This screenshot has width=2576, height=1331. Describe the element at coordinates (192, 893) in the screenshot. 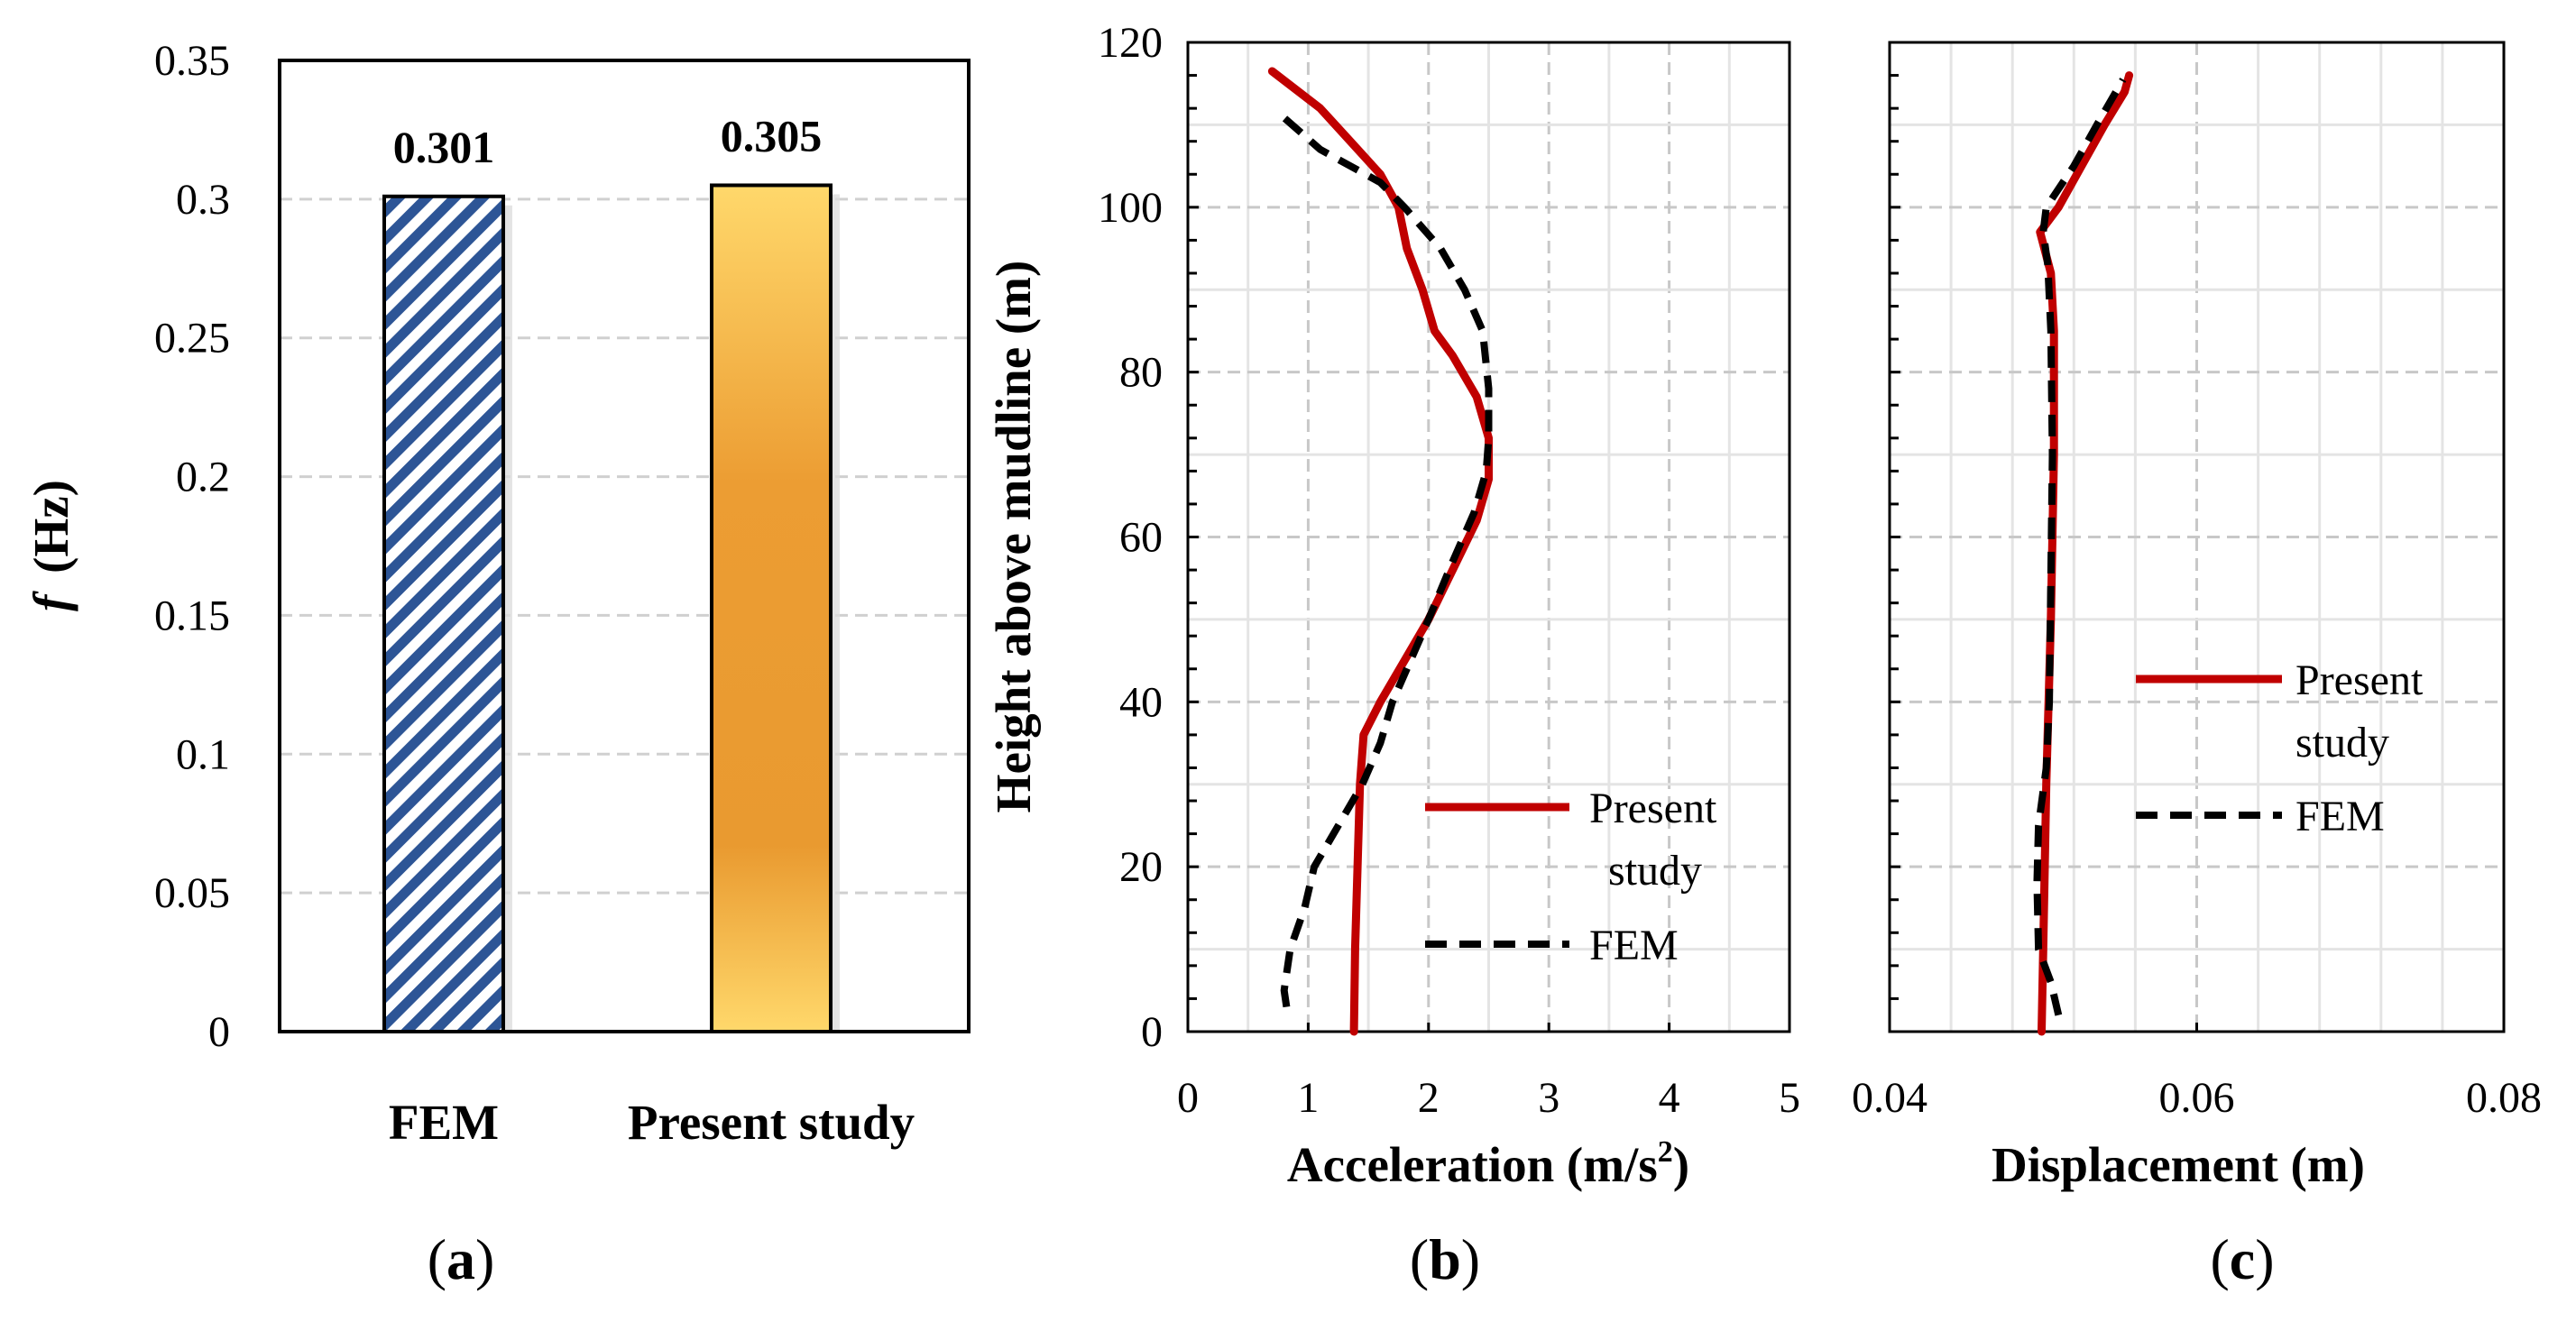

I see `a-y-tick-label: 0.05` at that location.